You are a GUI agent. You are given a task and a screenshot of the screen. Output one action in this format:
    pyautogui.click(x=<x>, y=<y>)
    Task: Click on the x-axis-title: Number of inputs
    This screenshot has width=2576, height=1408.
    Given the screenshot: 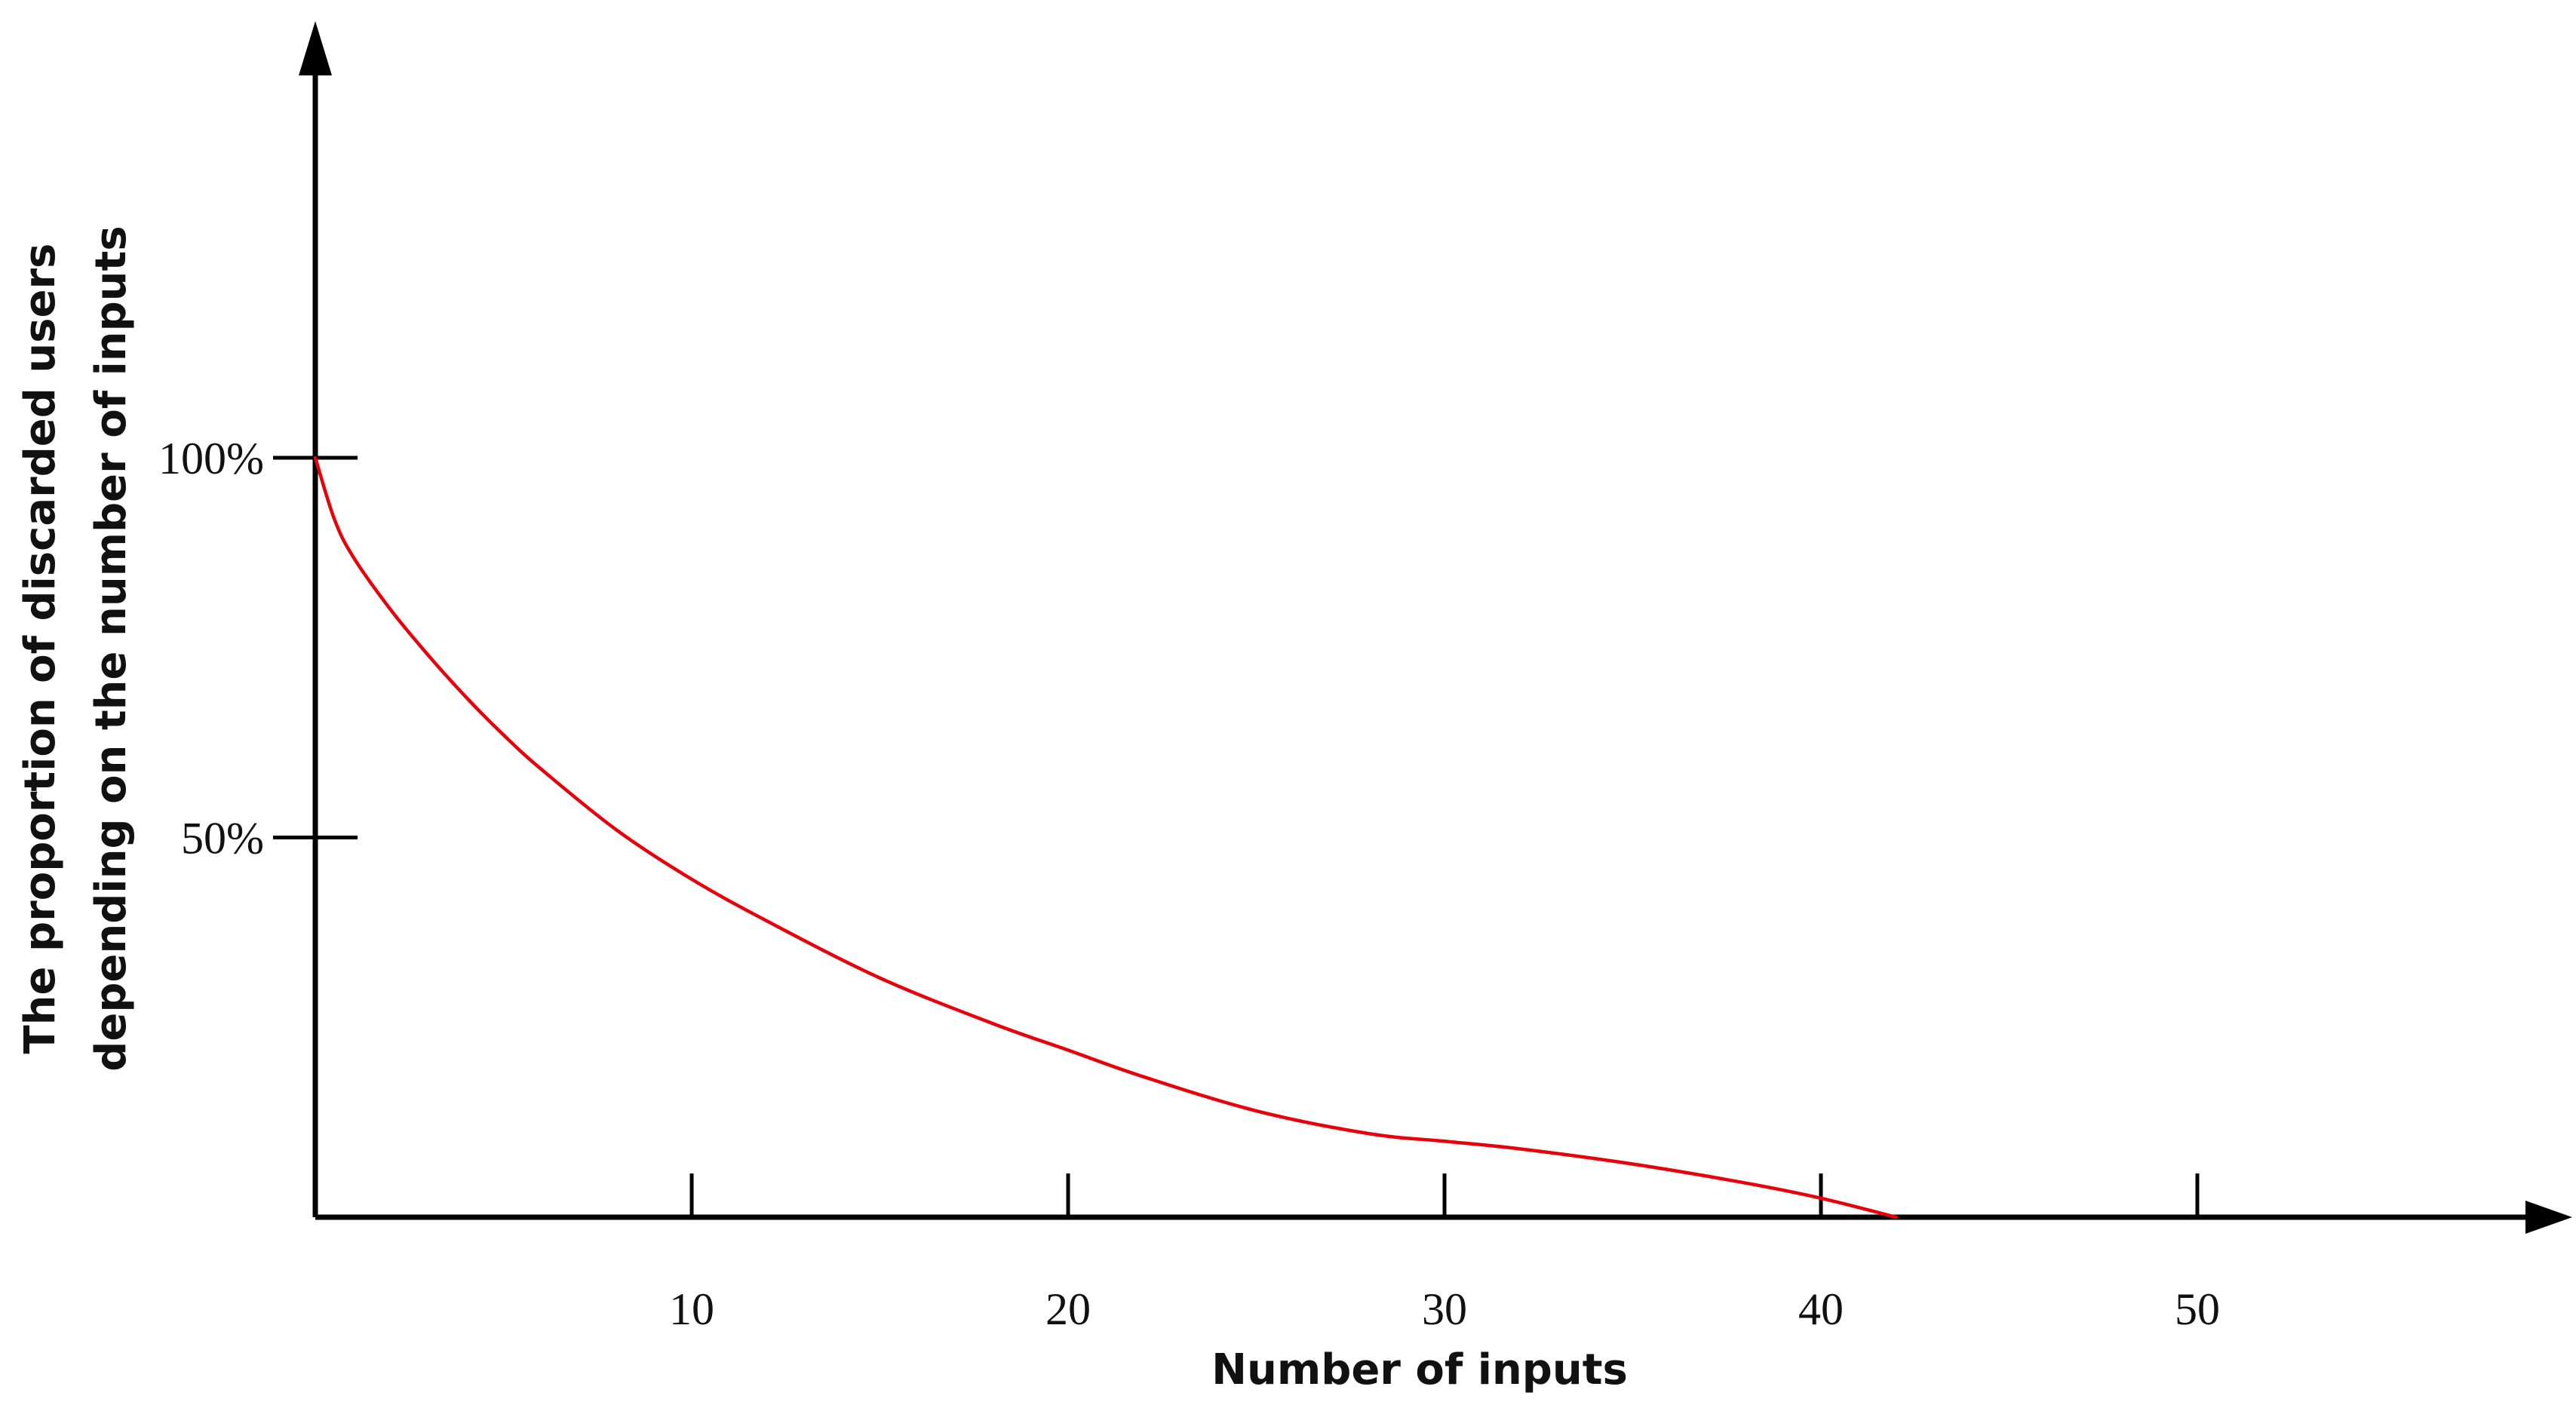 What is the action you would take?
    pyautogui.click(x=1419, y=1369)
    